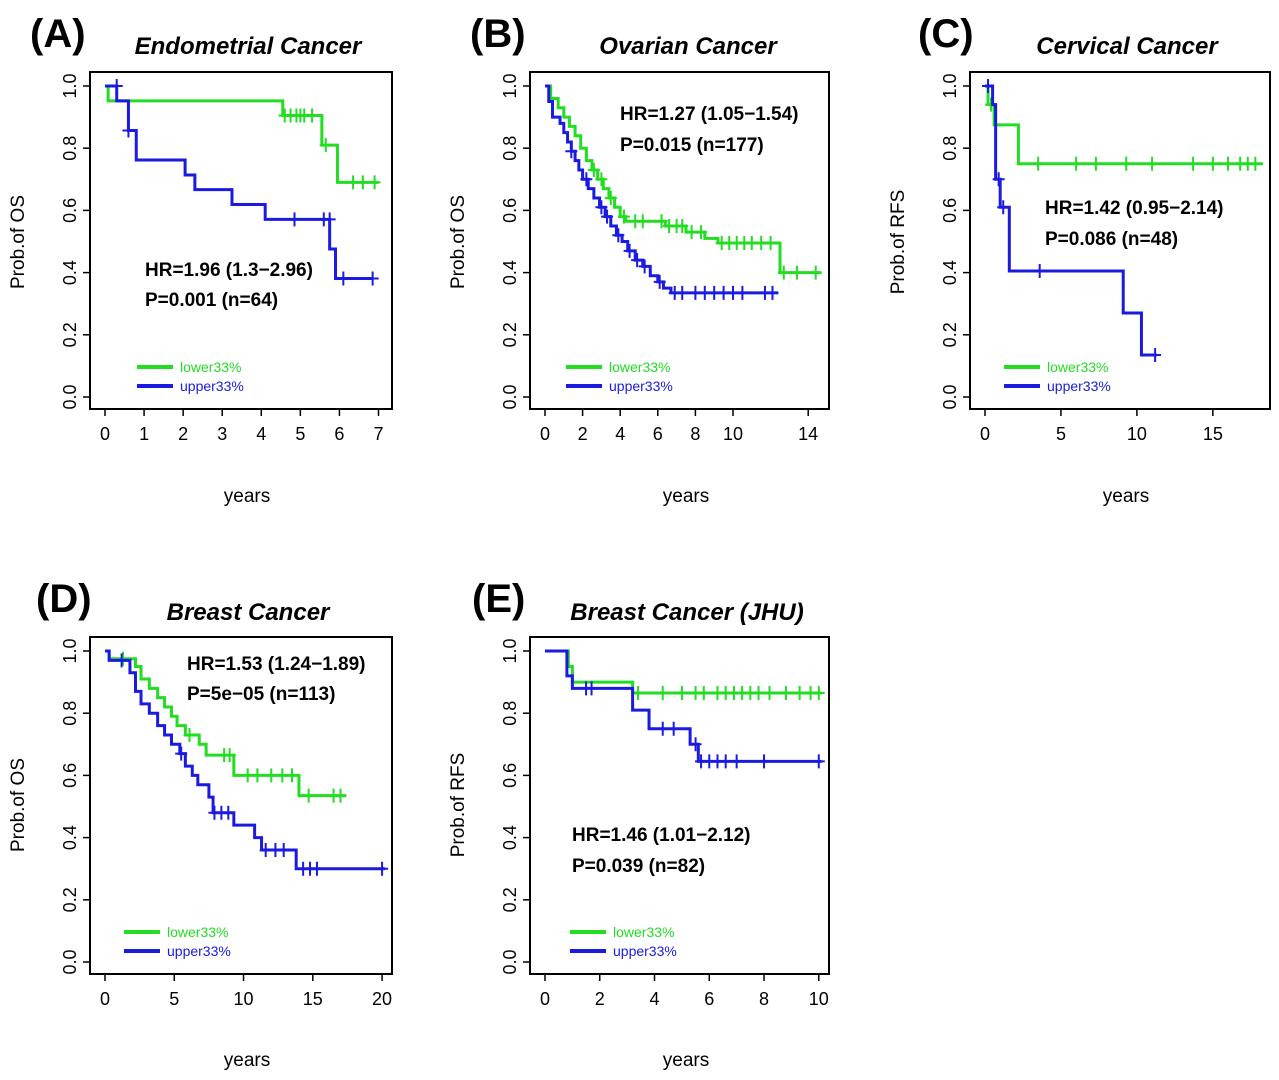 This screenshot has height=1080, width=1279. I want to click on panel-e-legend: lower33% upper33%, so click(623, 941).